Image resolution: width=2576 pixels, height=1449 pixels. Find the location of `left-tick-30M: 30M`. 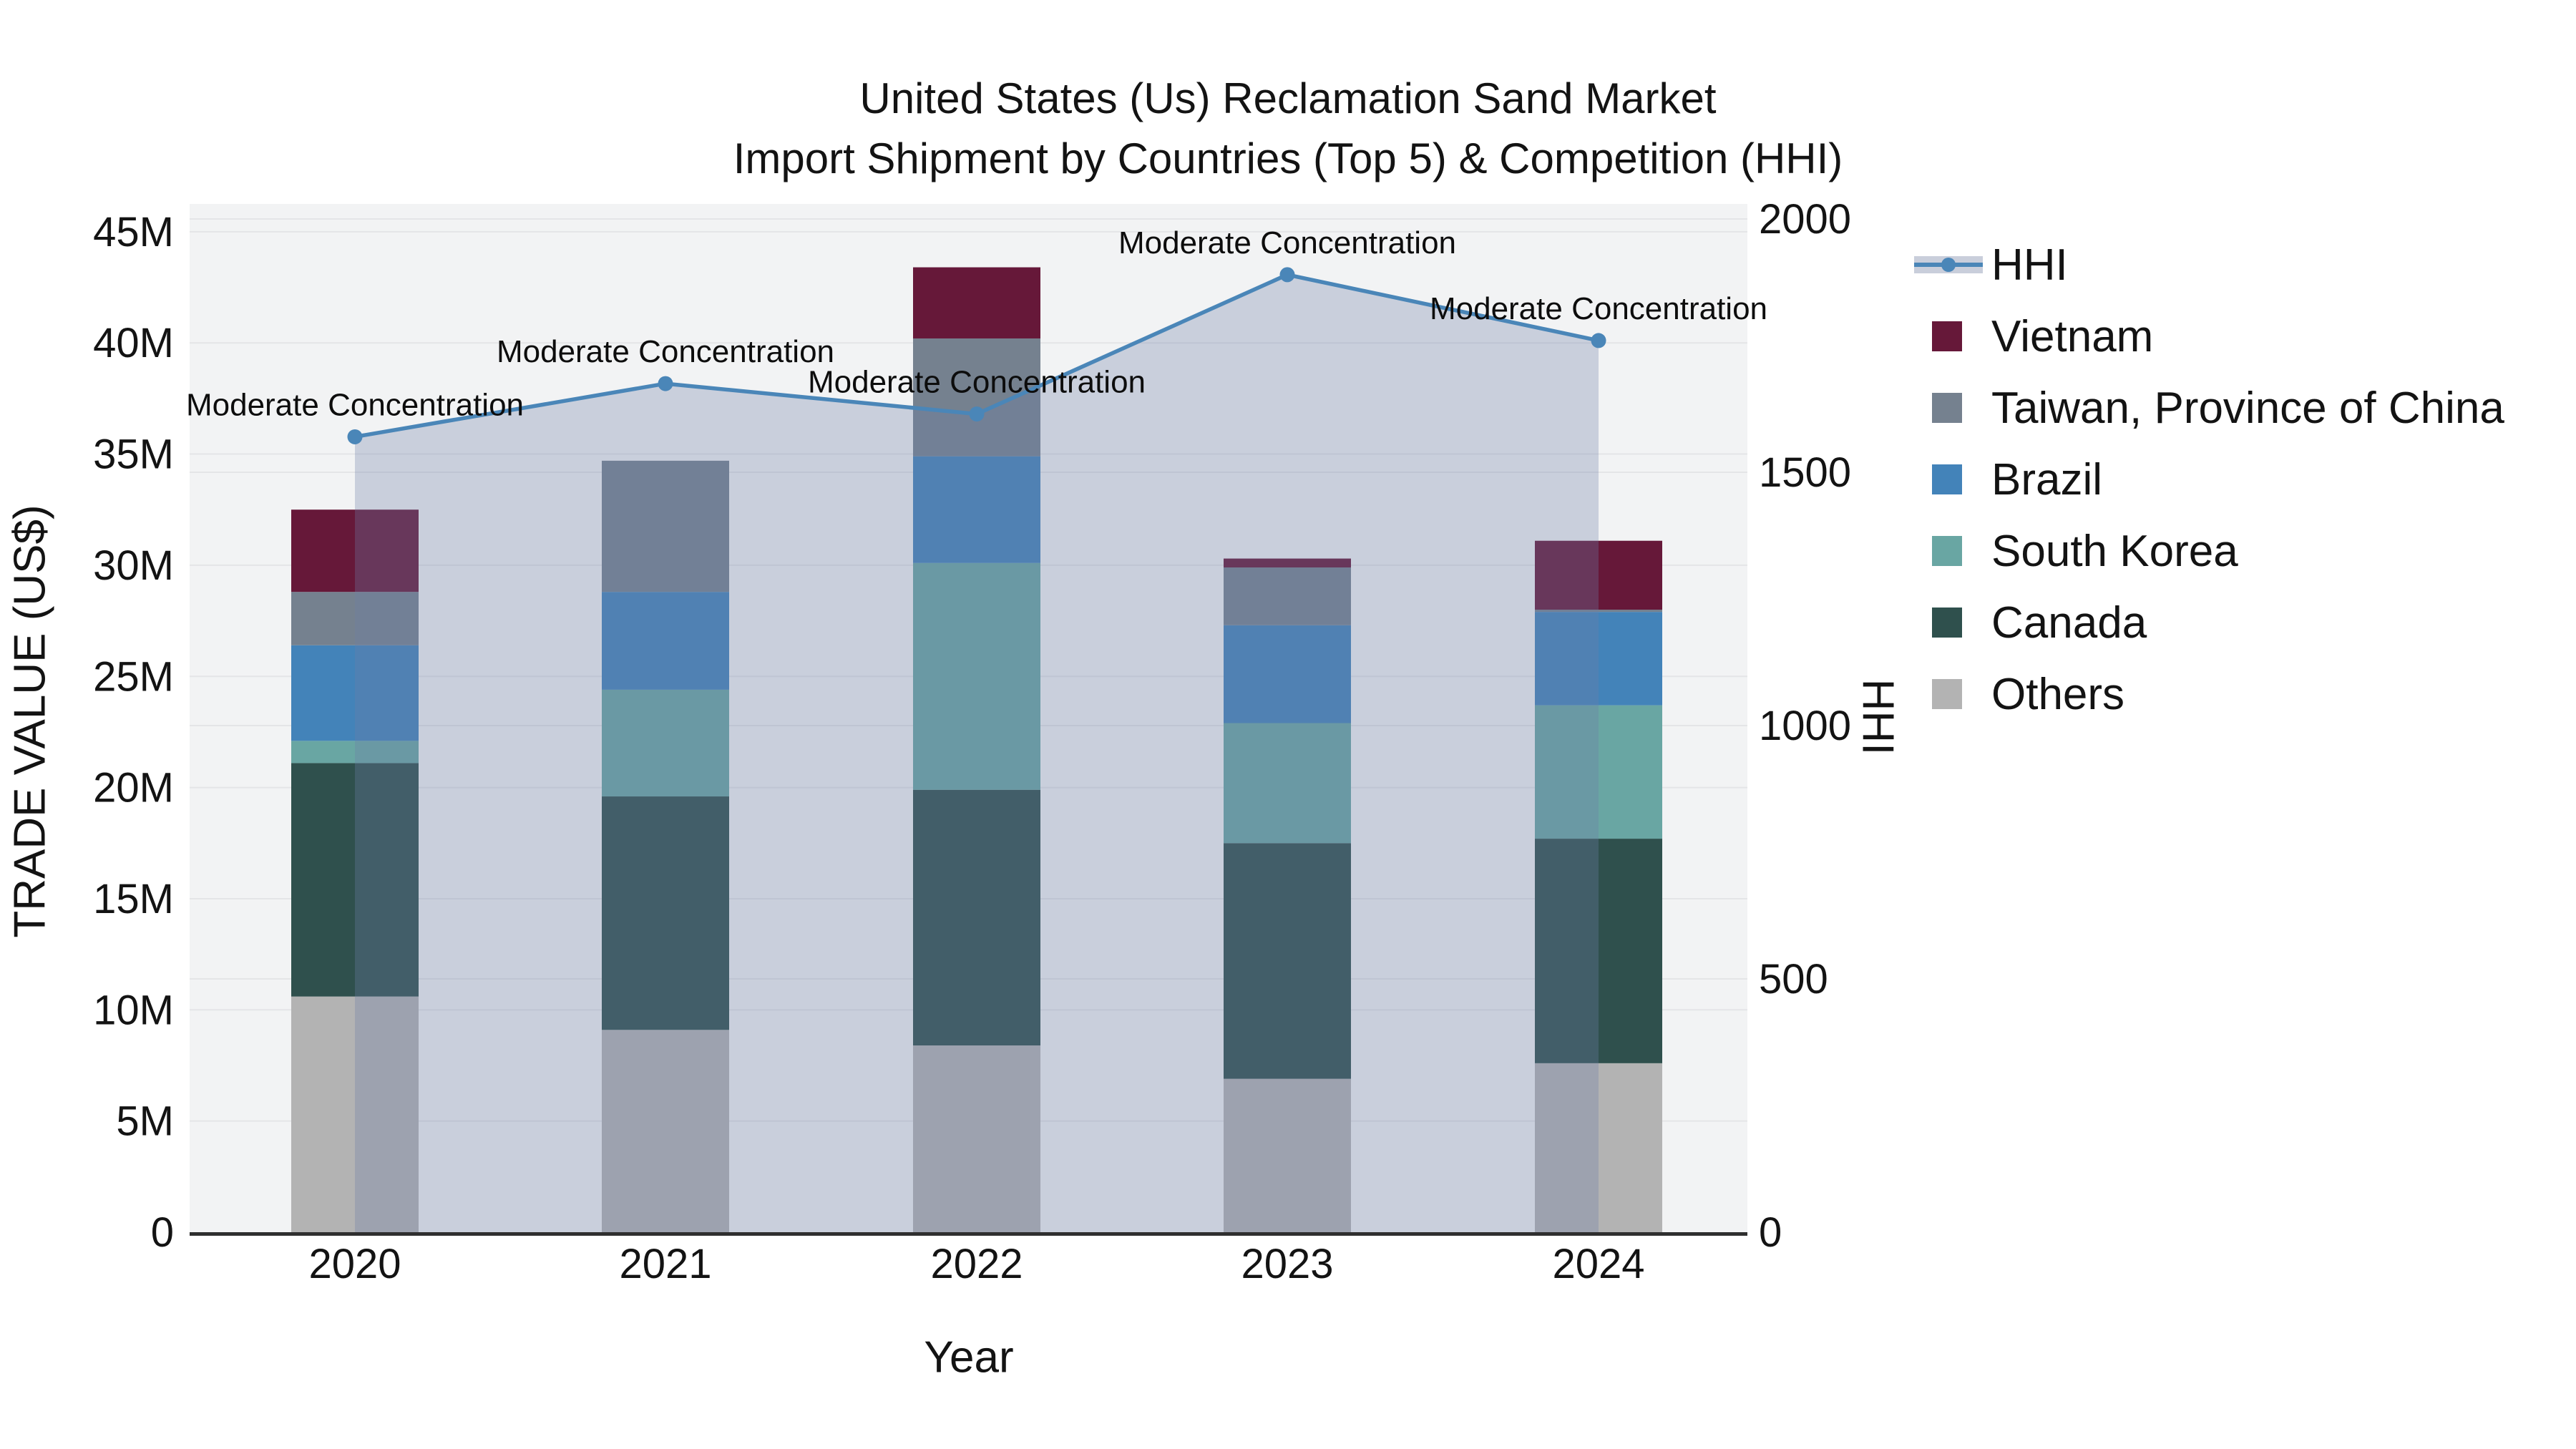

left-tick-30M: 30M is located at coordinates (133, 565).